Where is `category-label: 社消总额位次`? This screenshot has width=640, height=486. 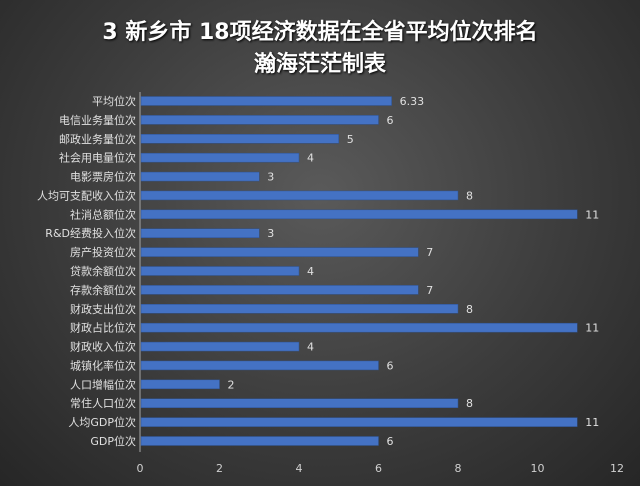 category-label: 社消总额位次 is located at coordinates (103, 214).